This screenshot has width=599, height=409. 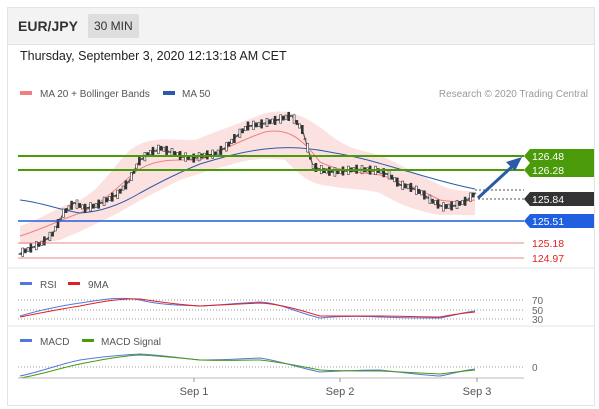 What do you see at coordinates (48, 285) in the screenshot?
I see `rsi-legend-label: RSI` at bounding box center [48, 285].